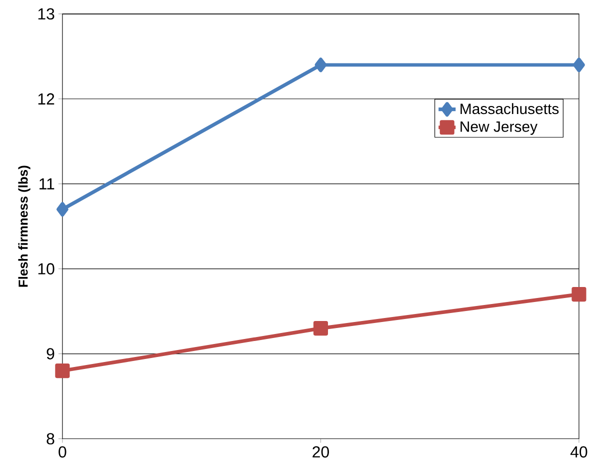  Describe the element at coordinates (62, 452) in the screenshot. I see `x-tick-label: 0` at that location.